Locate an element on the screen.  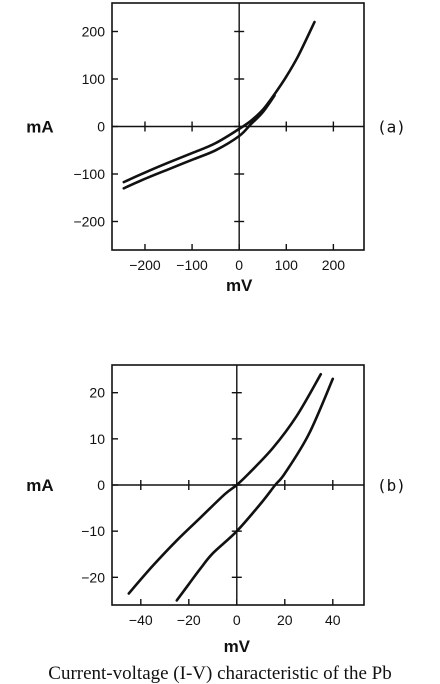
x-tick-label: 100 is located at coordinates (287, 265).